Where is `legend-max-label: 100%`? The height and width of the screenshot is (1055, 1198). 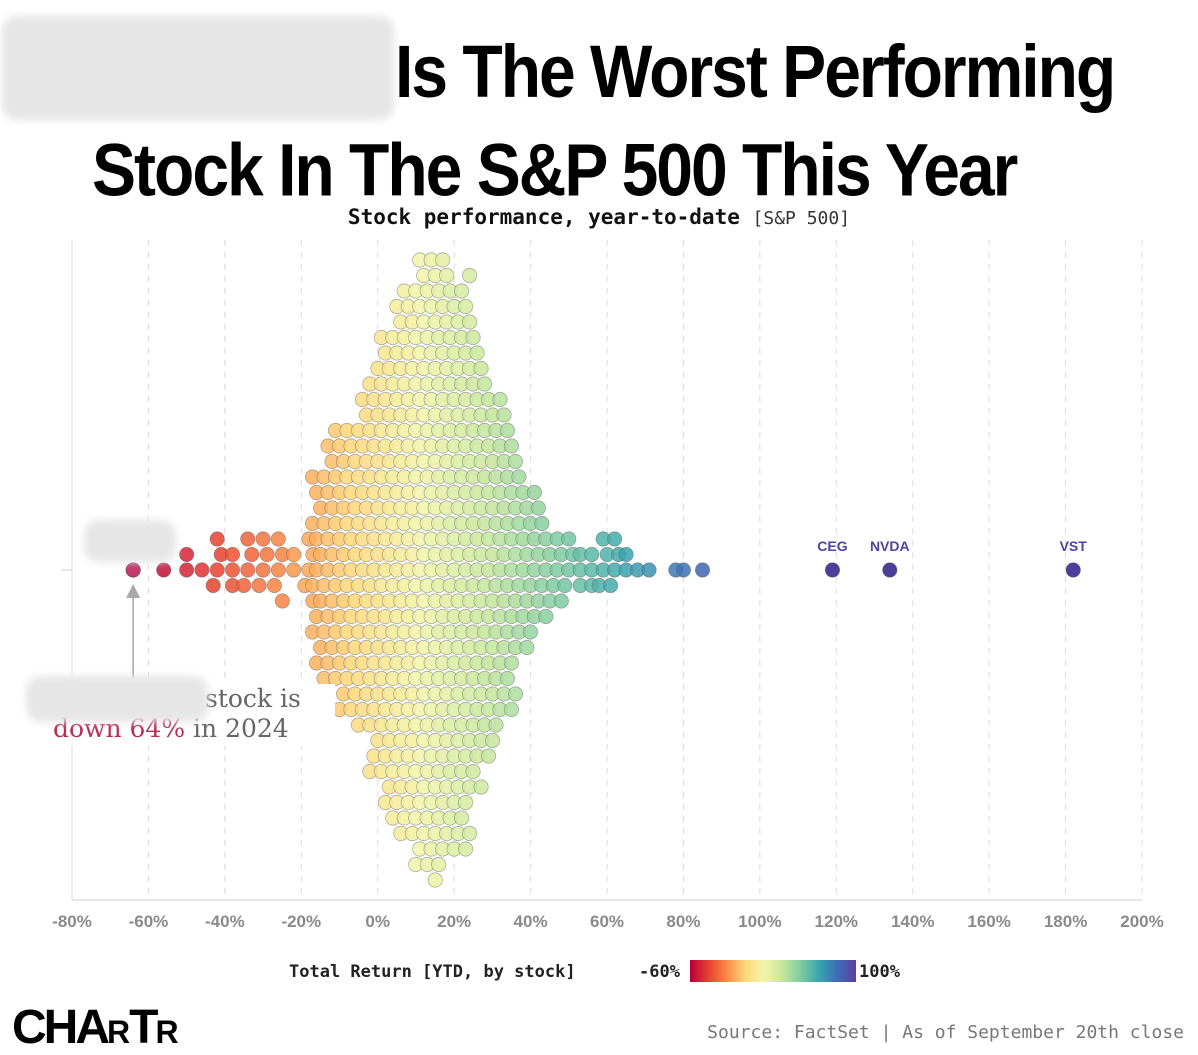 legend-max-label: 100% is located at coordinates (879, 972).